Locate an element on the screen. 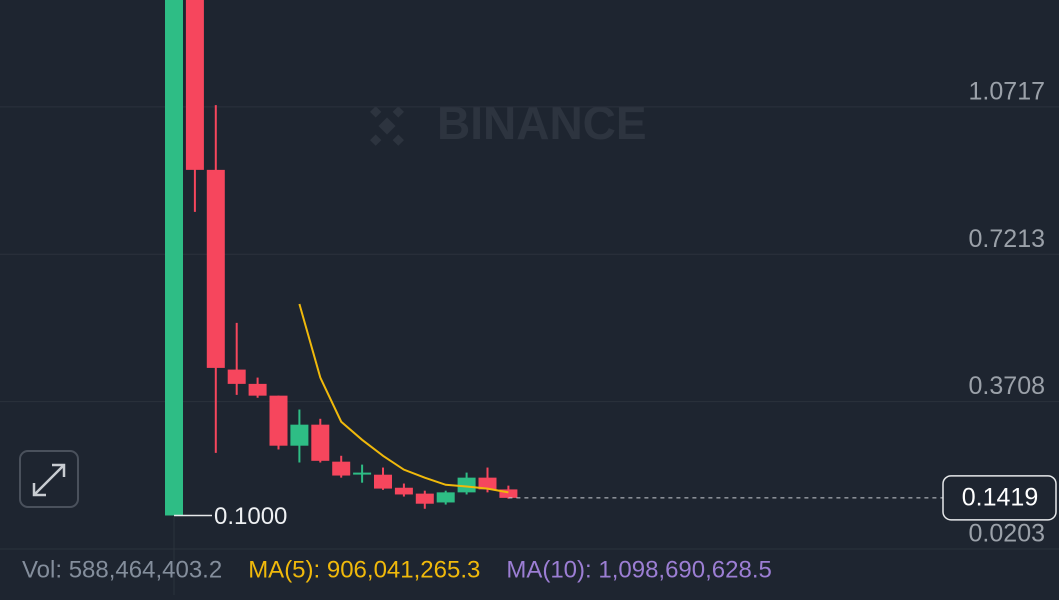  y-tick-label: 0.3708 is located at coordinates (1007, 386).